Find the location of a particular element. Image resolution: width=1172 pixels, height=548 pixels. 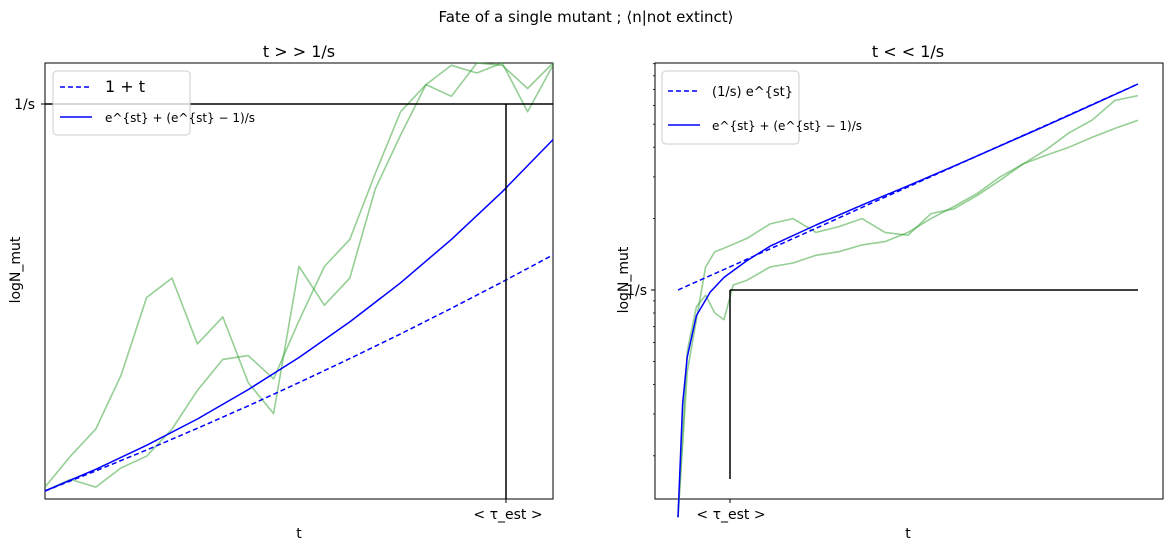

left-title: t > > 1/s is located at coordinates (299, 51).